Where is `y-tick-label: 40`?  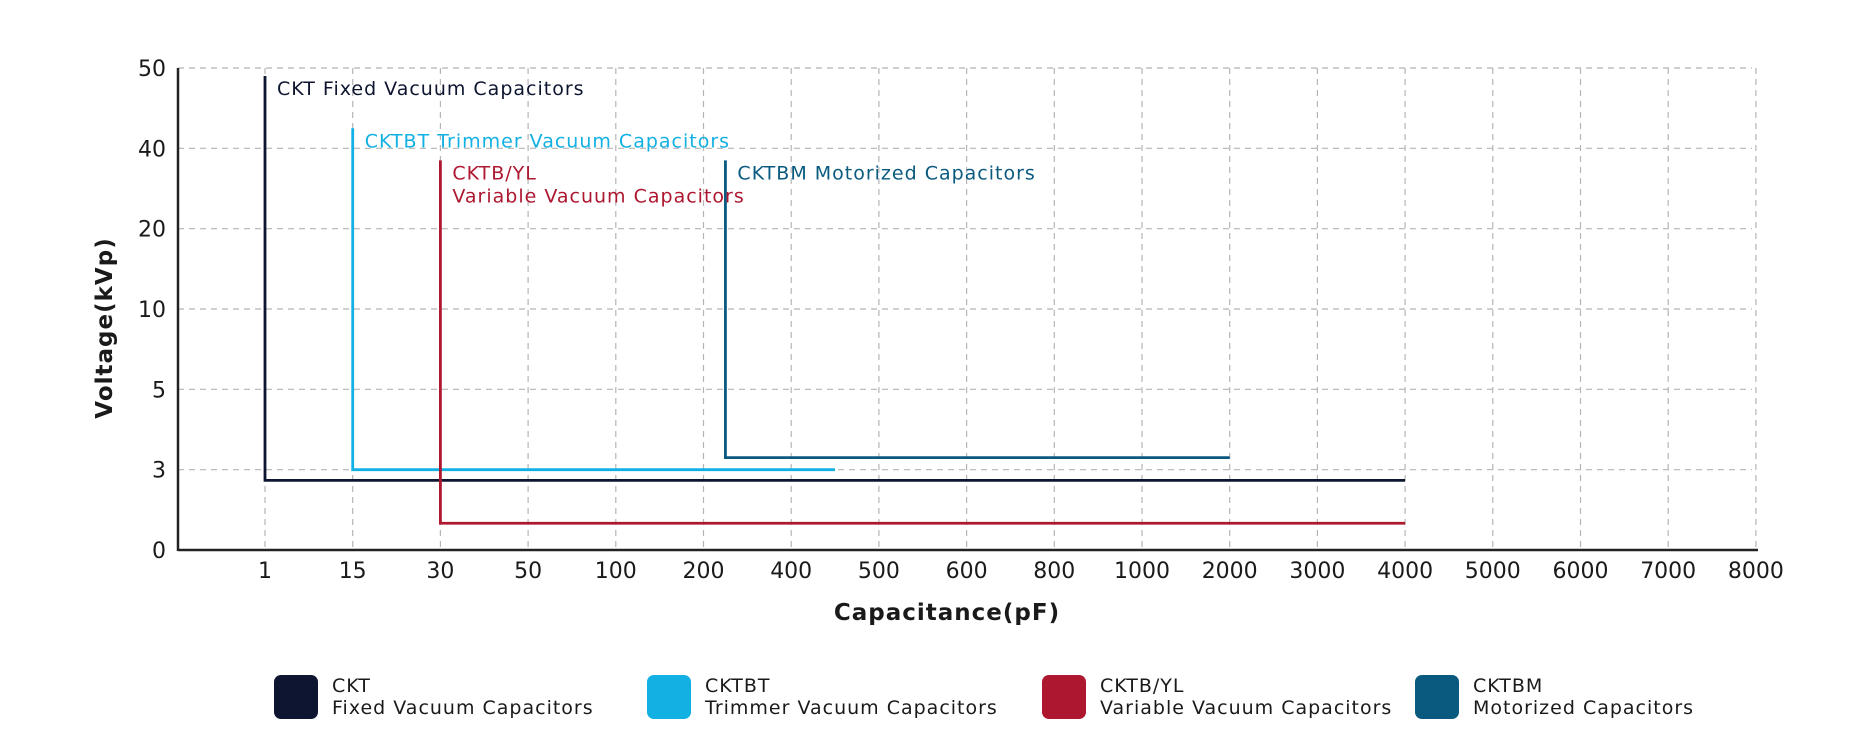 y-tick-label: 40 is located at coordinates (152, 149).